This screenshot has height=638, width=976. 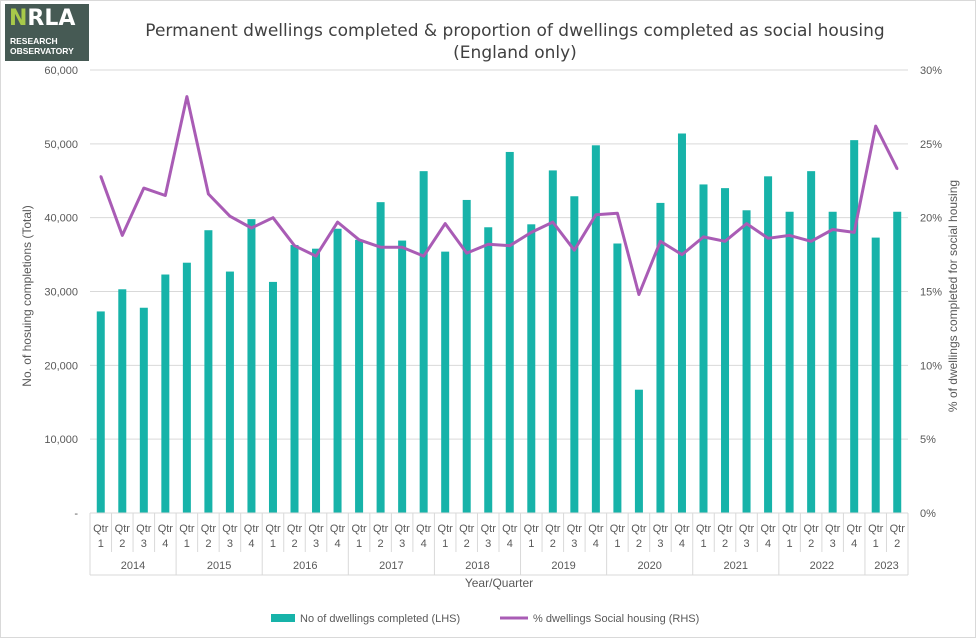 What do you see at coordinates (61, 293) in the screenshot?
I see `left-tick-label: 30,000` at bounding box center [61, 293].